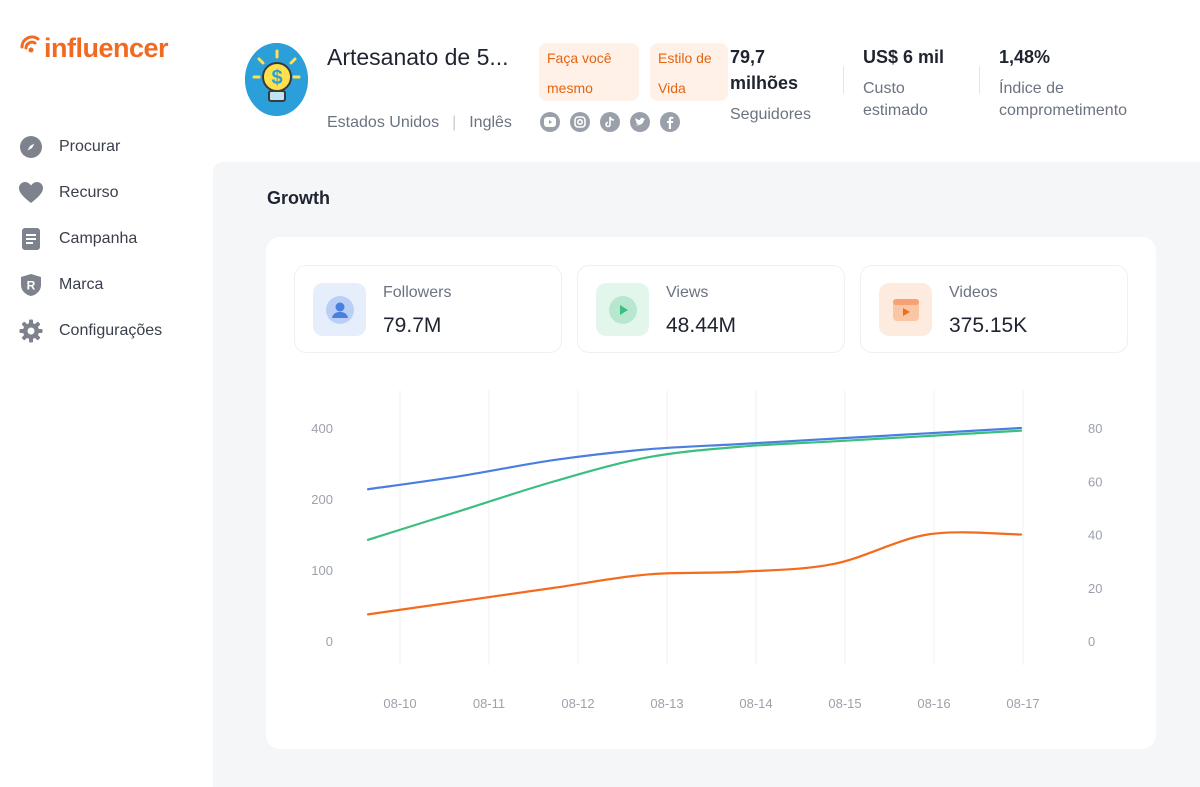 Image resolution: width=1200 pixels, height=787 pixels. I want to click on instagram-icon, so click(580, 122).